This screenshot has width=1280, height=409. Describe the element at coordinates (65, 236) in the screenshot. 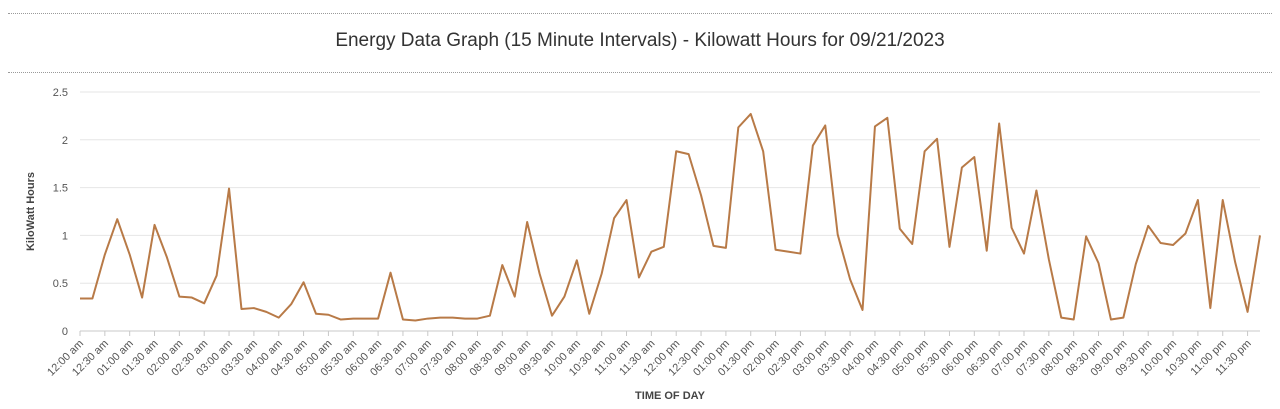

I see `y-tick-label: 1` at that location.